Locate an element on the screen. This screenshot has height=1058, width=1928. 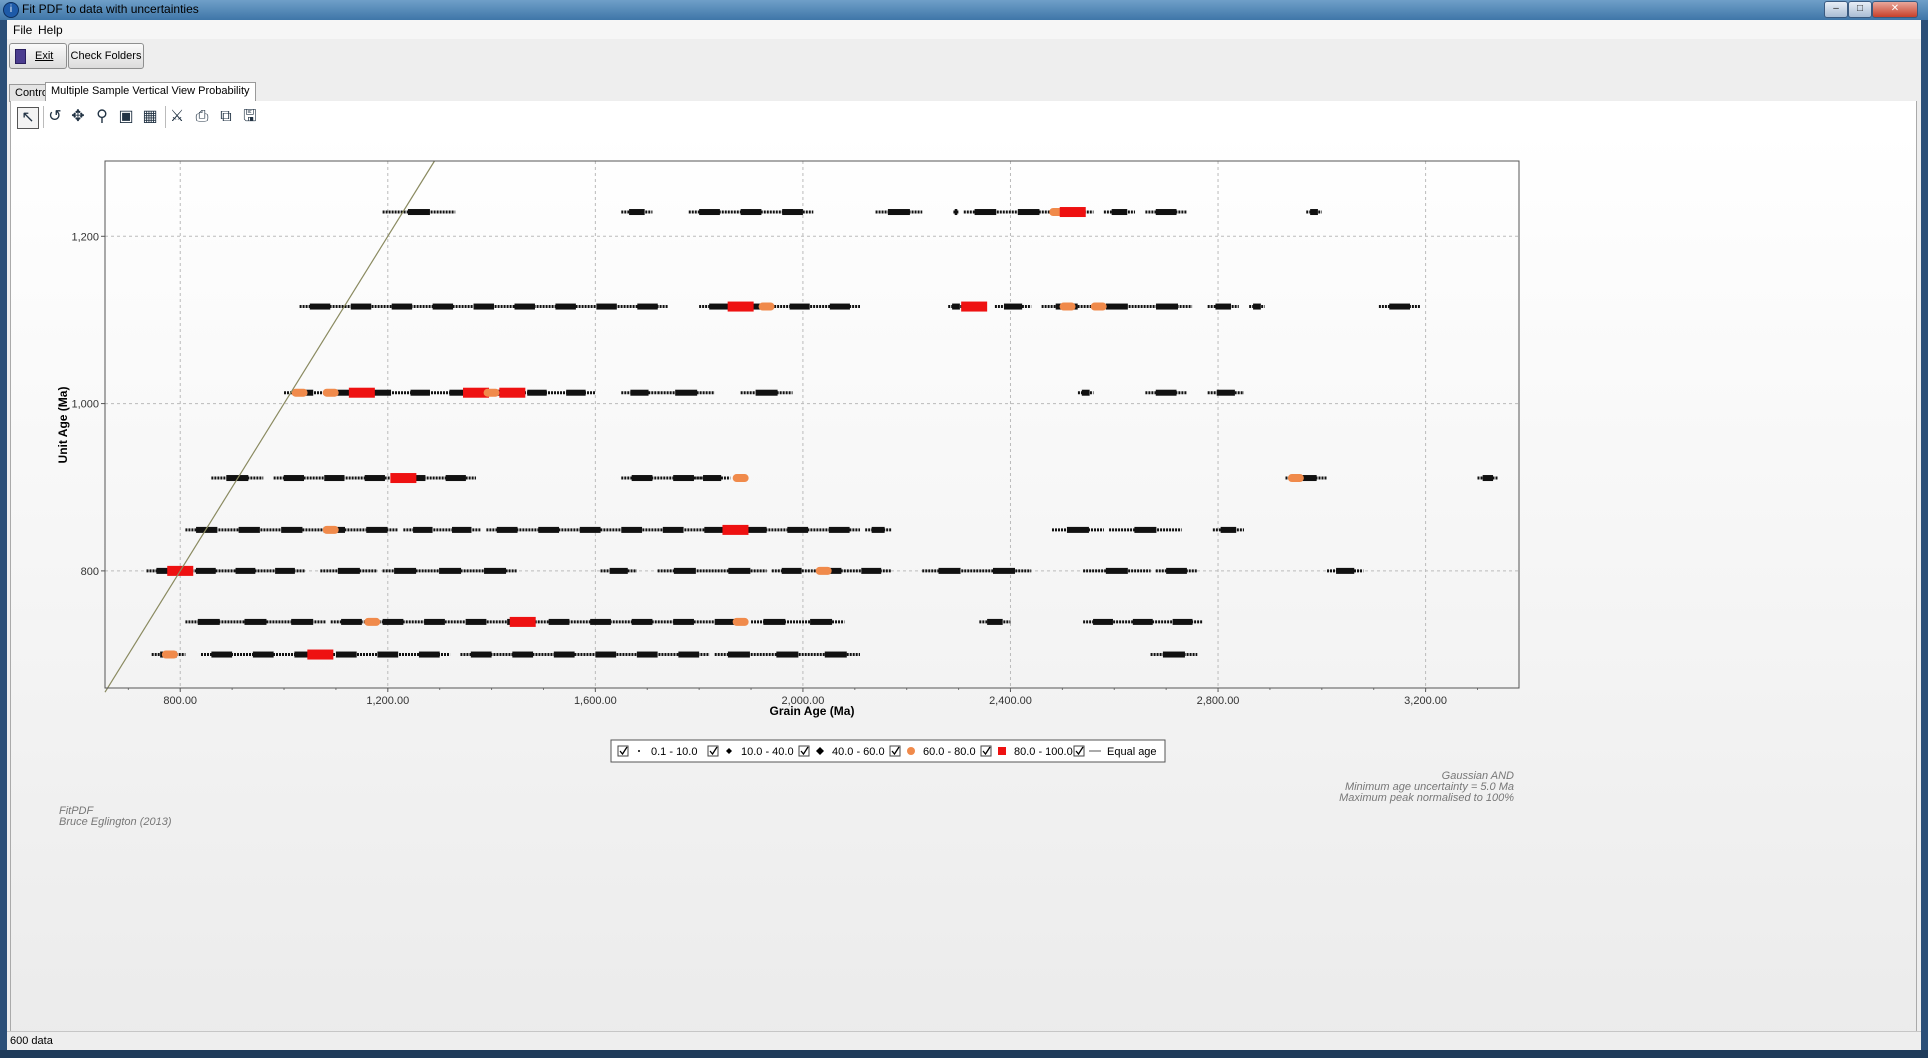
pointer-icon: ↖ is located at coordinates (28, 118).